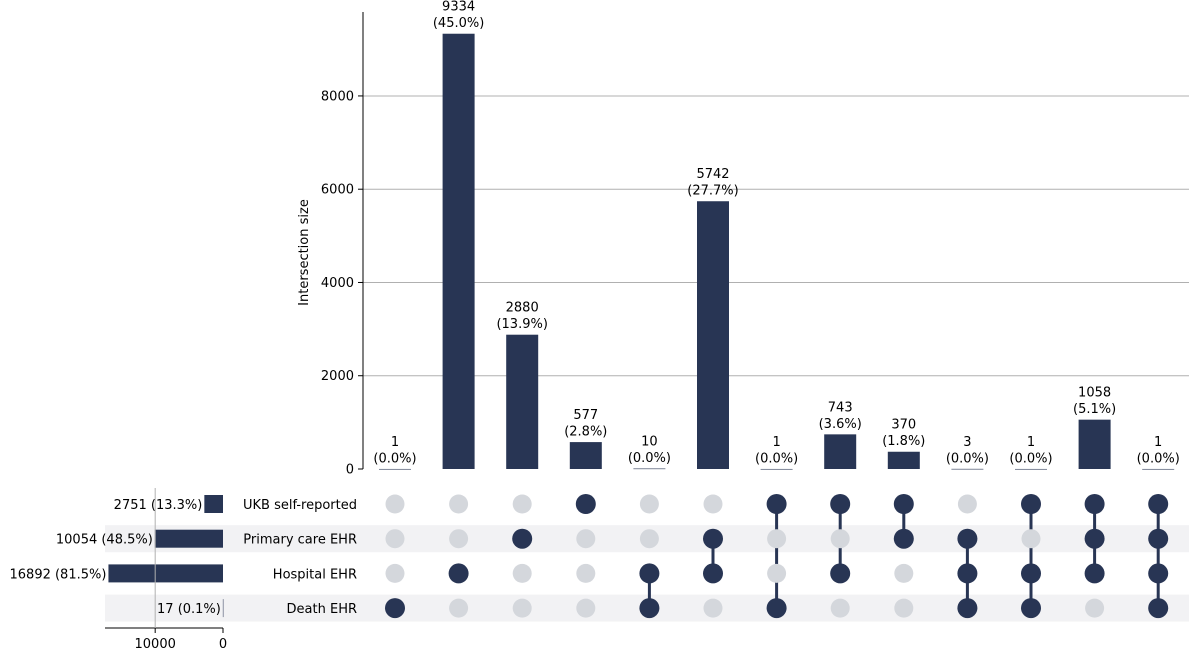 The image size is (1189, 652). I want to click on bar-percent-label: (27.7%), so click(712, 191).